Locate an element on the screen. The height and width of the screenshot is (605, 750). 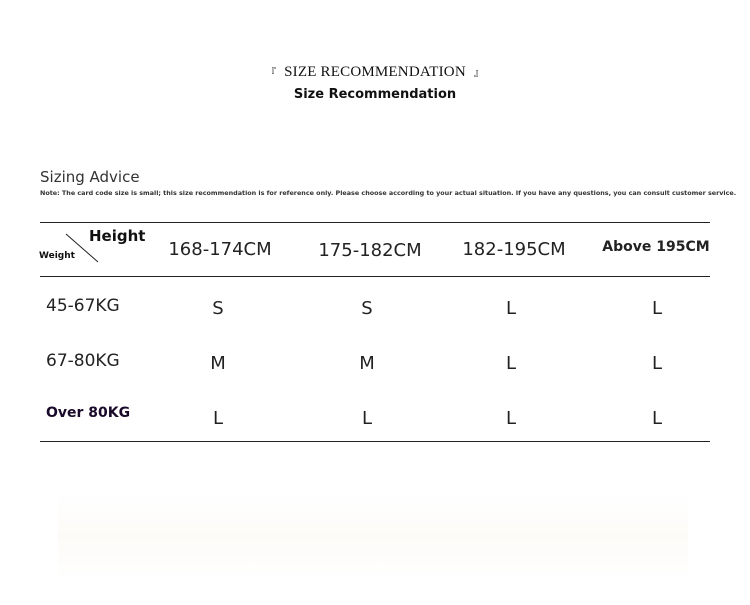
sizing-advice-heading: Sizing Advice is located at coordinates (90, 177).